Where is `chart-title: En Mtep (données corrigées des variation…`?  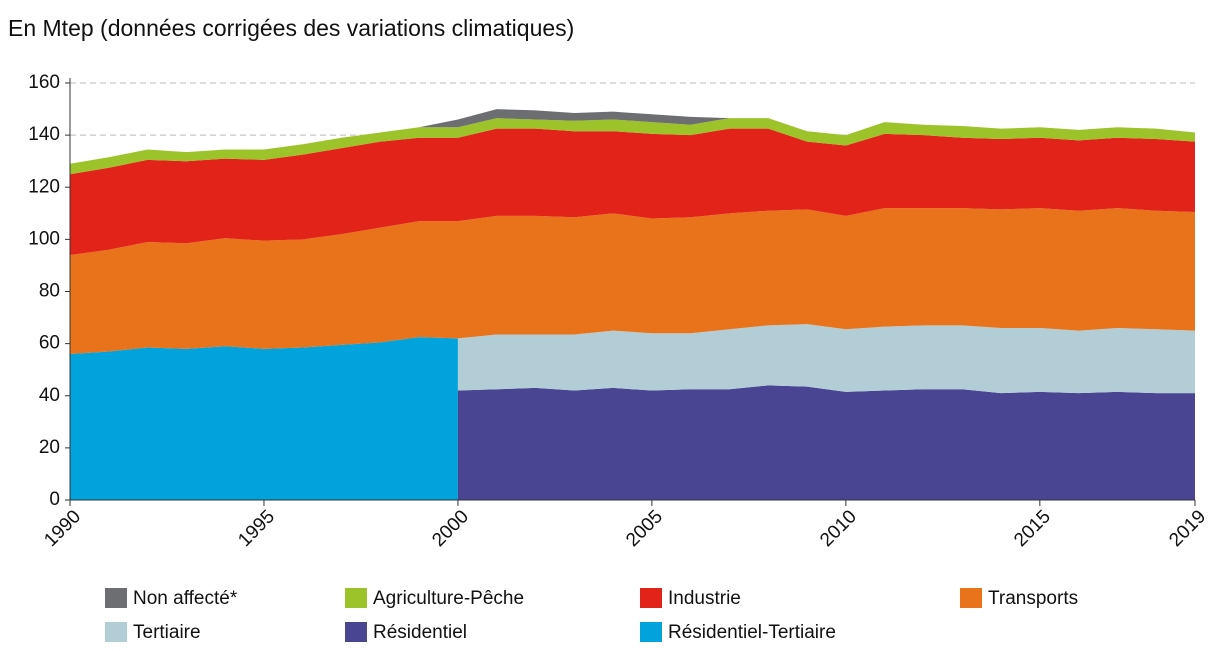 chart-title: En Mtep (données corrigées des variation… is located at coordinates (291, 28).